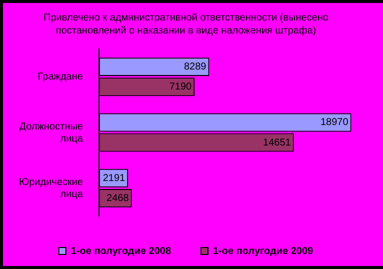  I want to click on data-label: 8289, so click(195, 67).